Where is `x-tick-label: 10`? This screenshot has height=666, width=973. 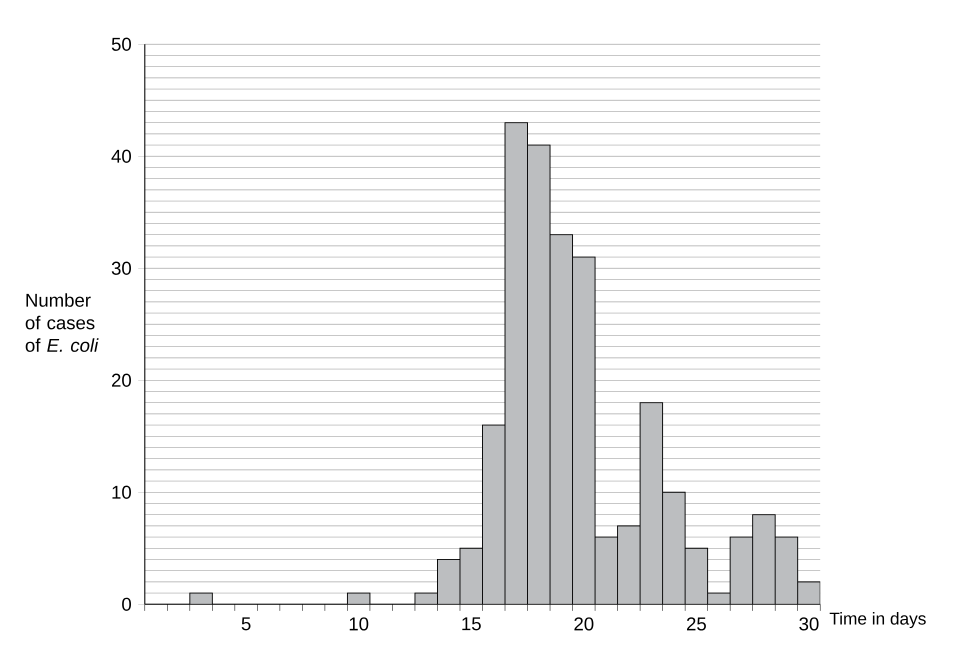
x-tick-label: 10 is located at coordinates (359, 623).